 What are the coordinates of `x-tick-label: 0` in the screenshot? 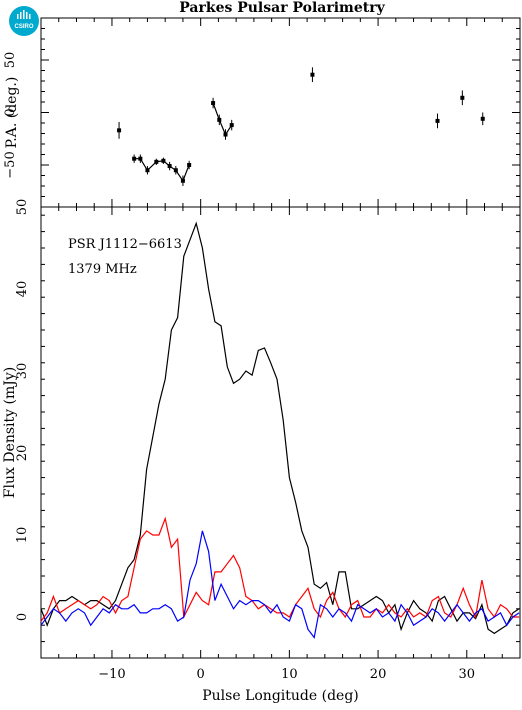 It's located at (201, 674).